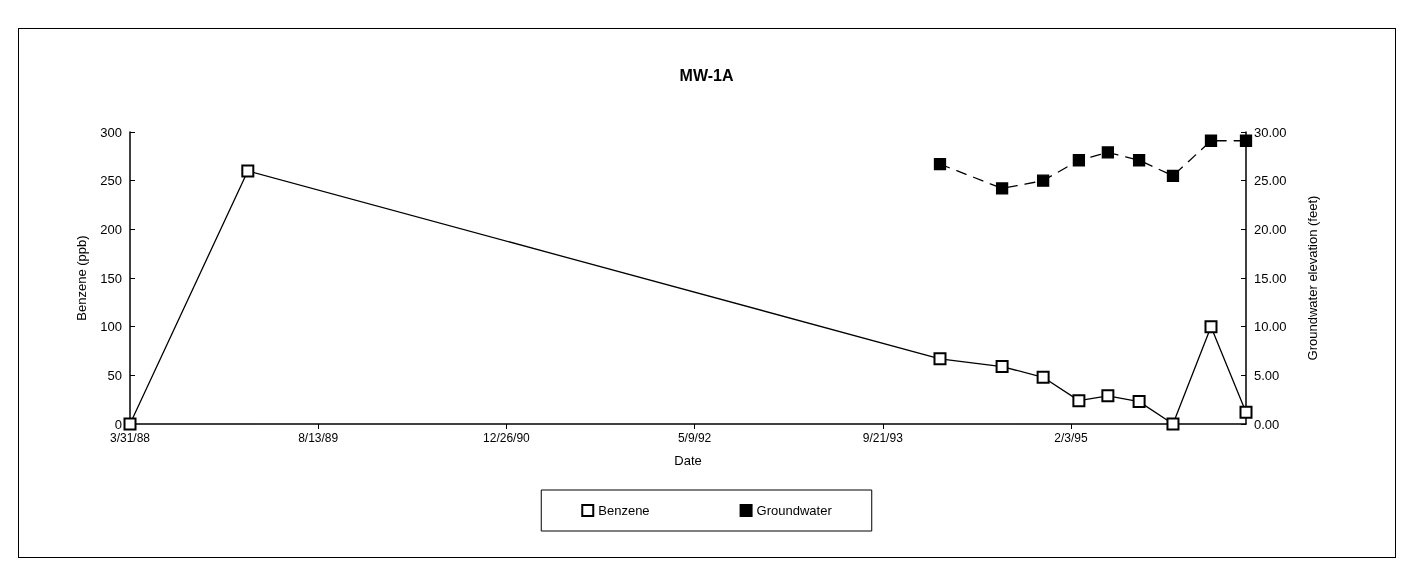 The width and height of the screenshot is (1413, 569). I want to click on legend-label: Groundwater, so click(794, 510).